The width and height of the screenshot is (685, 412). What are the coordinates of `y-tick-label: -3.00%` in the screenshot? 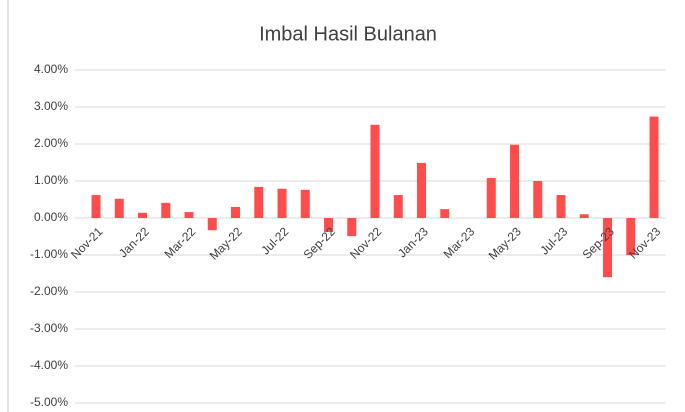 It's located at (49, 328).